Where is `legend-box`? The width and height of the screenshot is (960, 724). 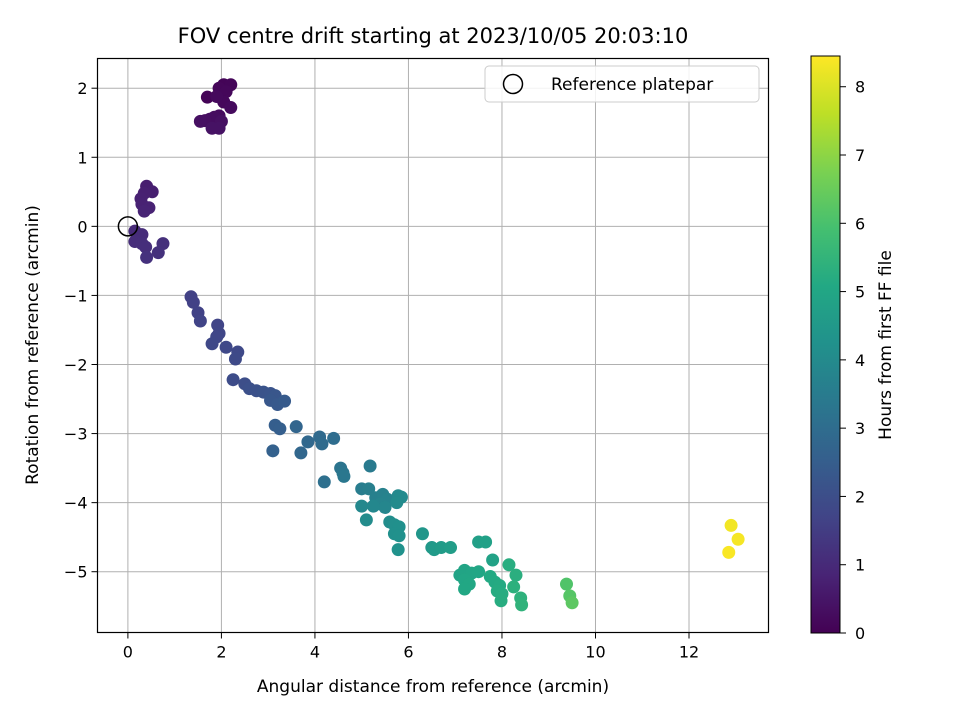 legend-box is located at coordinates (622, 84).